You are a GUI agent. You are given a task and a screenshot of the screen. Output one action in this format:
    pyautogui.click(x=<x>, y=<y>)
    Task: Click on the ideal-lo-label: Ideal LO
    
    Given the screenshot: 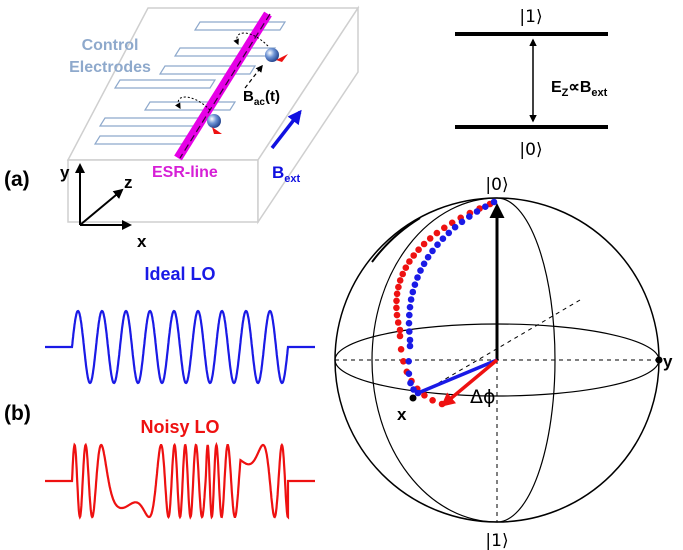 What is the action you would take?
    pyautogui.click(x=179, y=274)
    